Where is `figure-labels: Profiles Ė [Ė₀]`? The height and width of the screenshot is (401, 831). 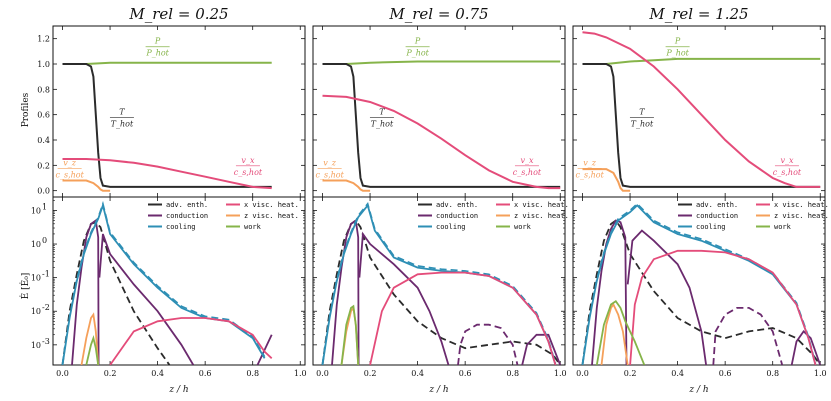 figure-labels: Profiles Ė [Ė₀] is located at coordinates (25, 195).